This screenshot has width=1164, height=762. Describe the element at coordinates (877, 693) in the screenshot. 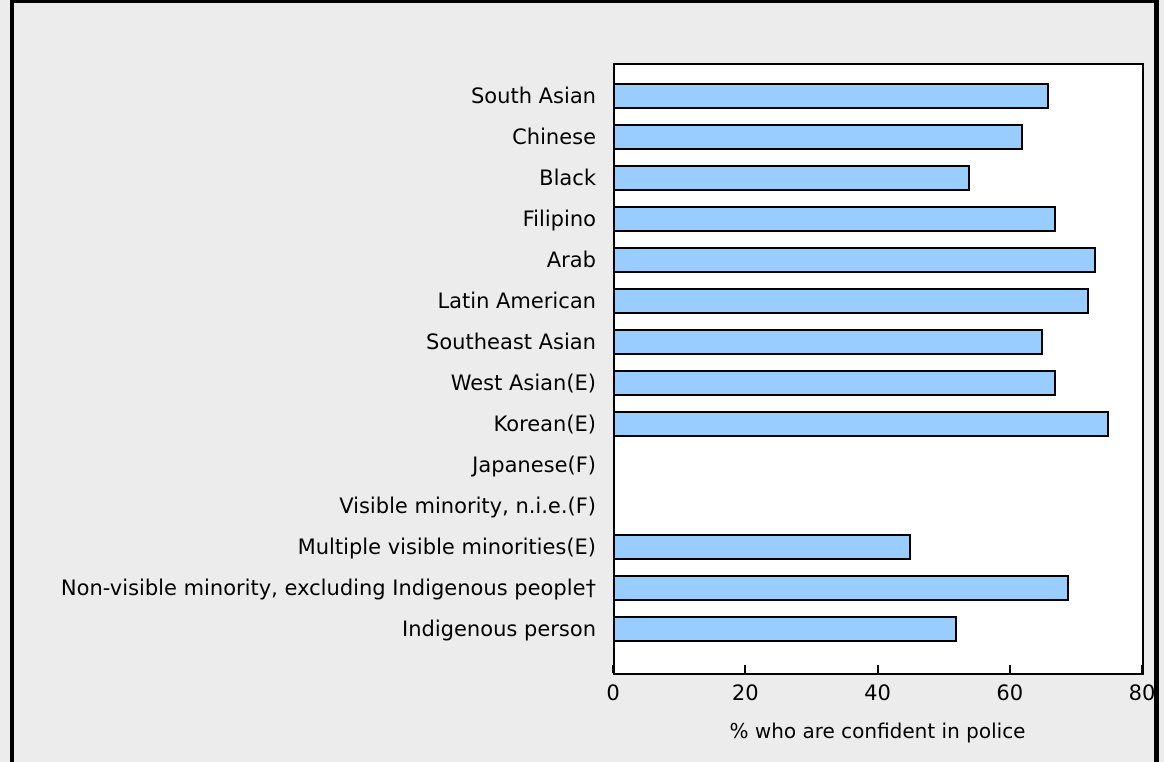

I see `x-tick-label: 40` at that location.